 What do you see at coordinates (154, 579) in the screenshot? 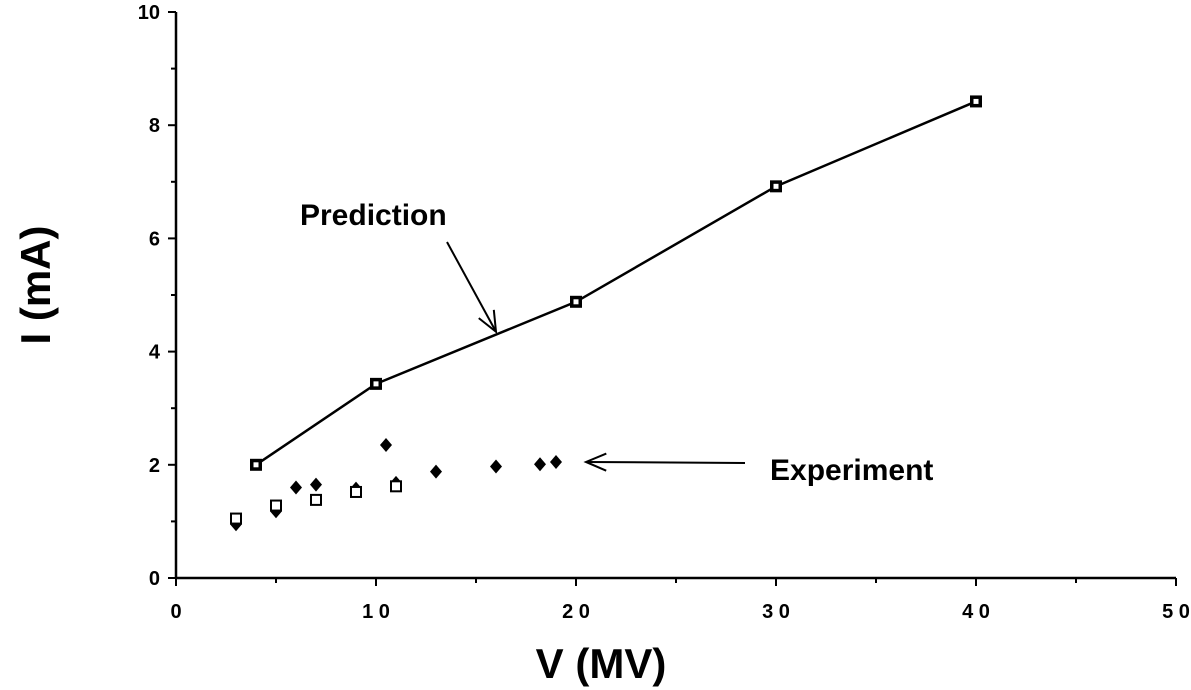
I see `y-tick-label: 0` at bounding box center [154, 579].